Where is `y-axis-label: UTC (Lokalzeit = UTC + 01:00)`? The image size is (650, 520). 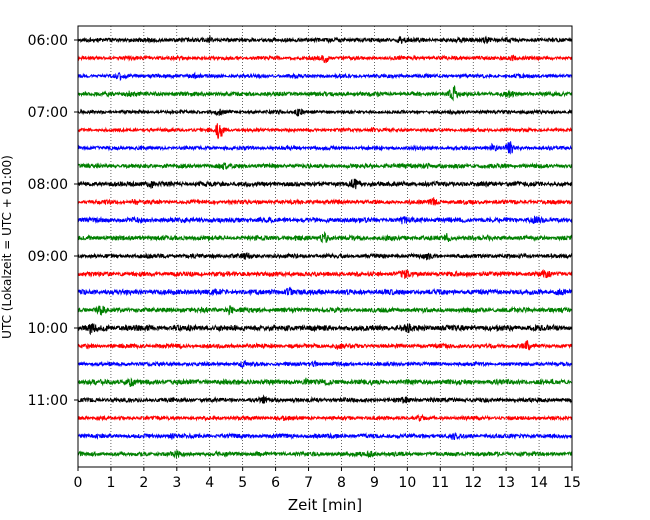 y-axis-label: UTC (Lokalzeit = UTC + 01:00) is located at coordinates (7, 247).